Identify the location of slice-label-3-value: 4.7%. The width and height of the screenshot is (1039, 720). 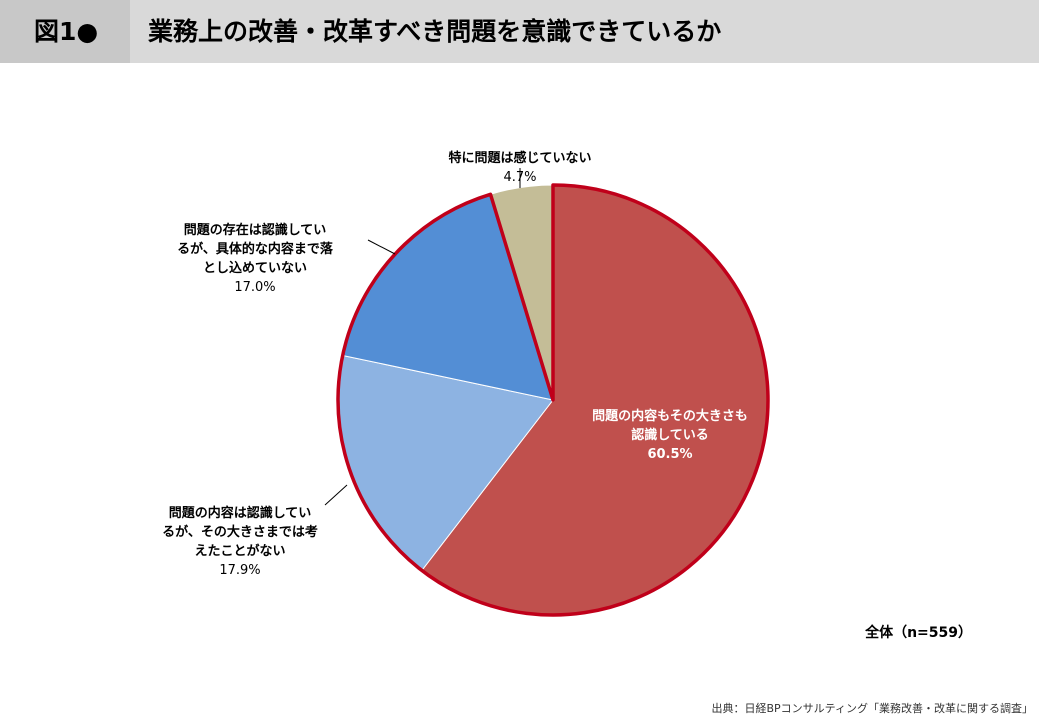
(520, 177).